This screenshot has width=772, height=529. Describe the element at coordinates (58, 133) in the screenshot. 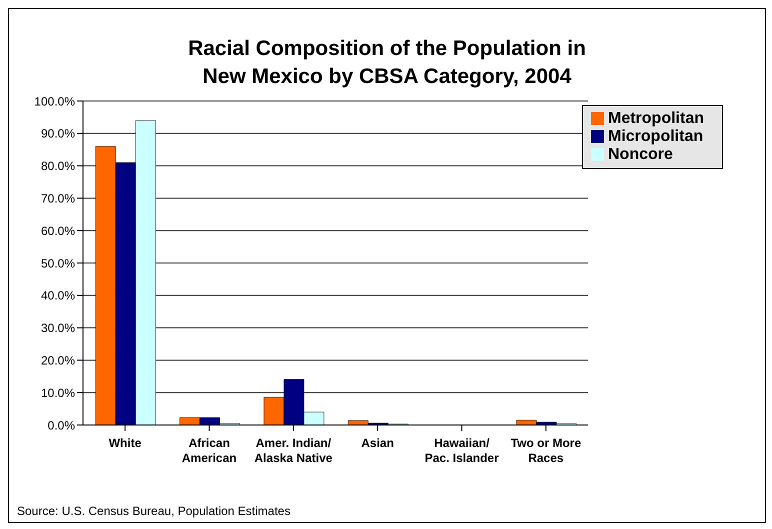

I see `y-tick-label: 90.0%` at that location.